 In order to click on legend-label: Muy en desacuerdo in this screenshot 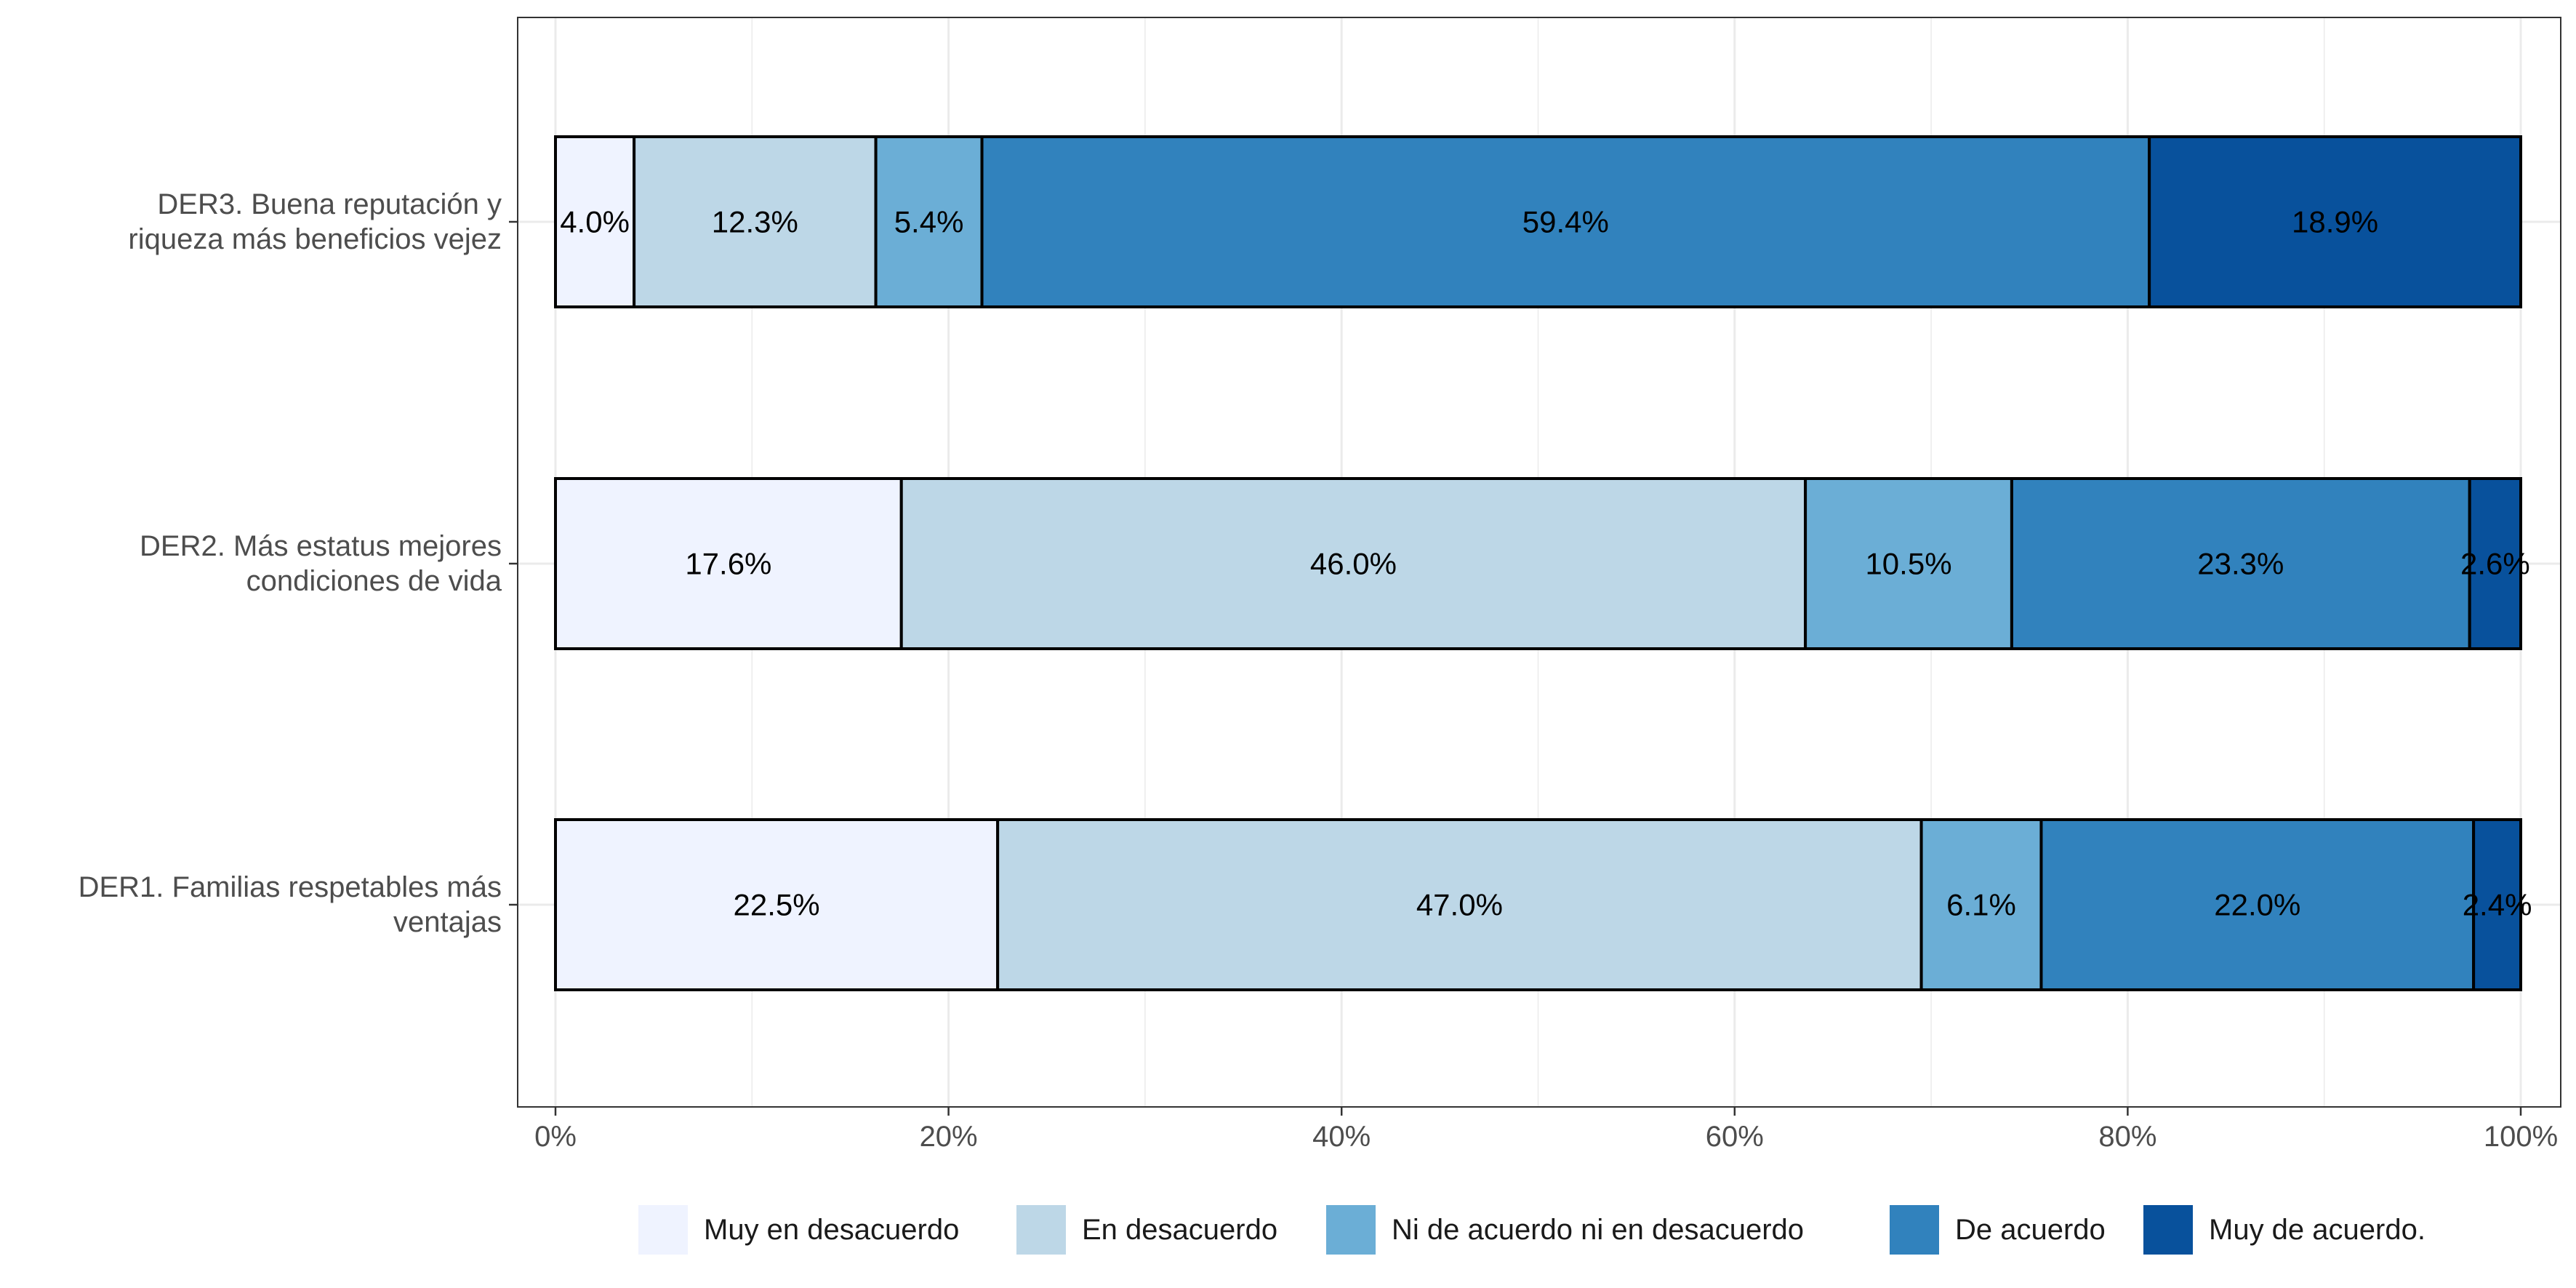, I will do `click(832, 1230)`.